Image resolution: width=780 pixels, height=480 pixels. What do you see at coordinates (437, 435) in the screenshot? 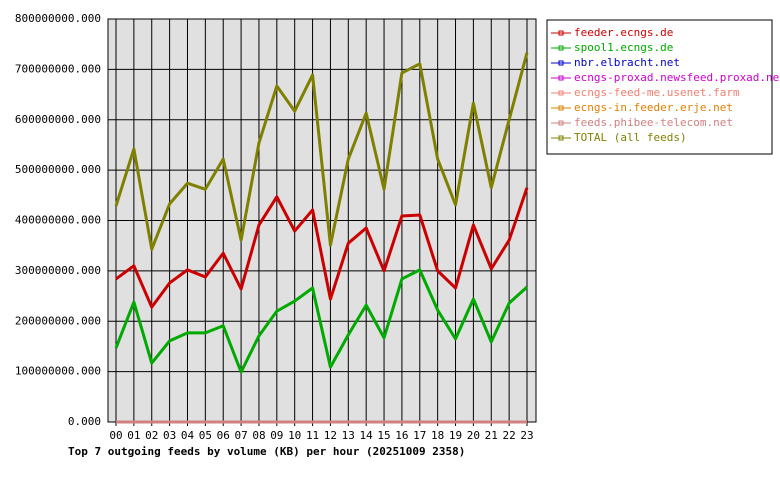
I see `x-tick-label: 18` at bounding box center [437, 435].